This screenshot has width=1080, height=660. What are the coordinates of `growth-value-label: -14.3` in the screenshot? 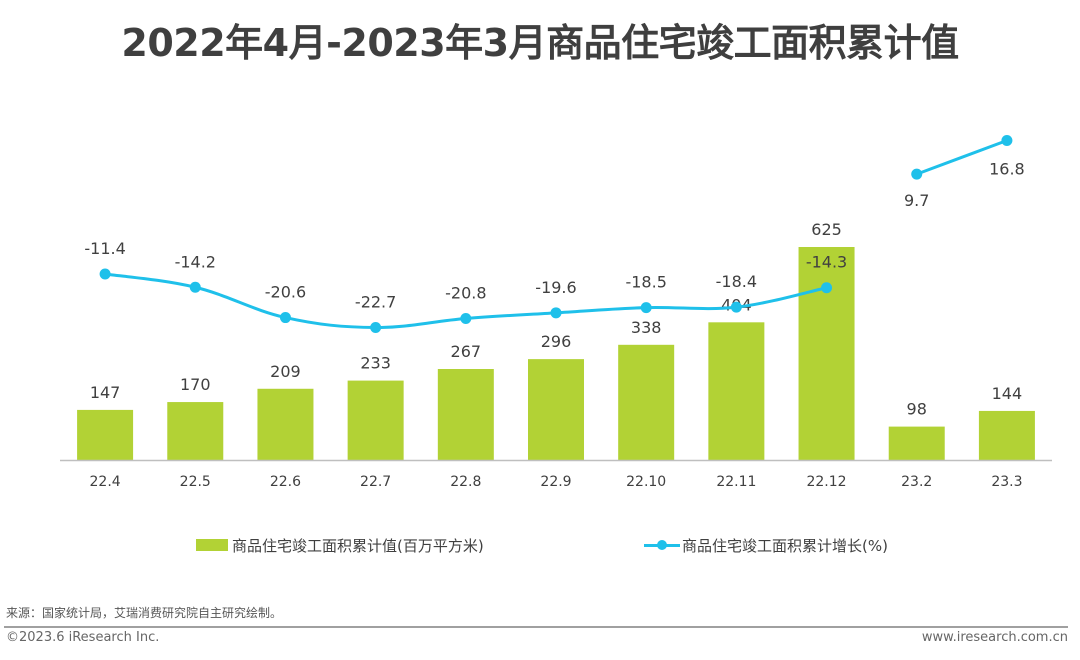 It's located at (826, 262).